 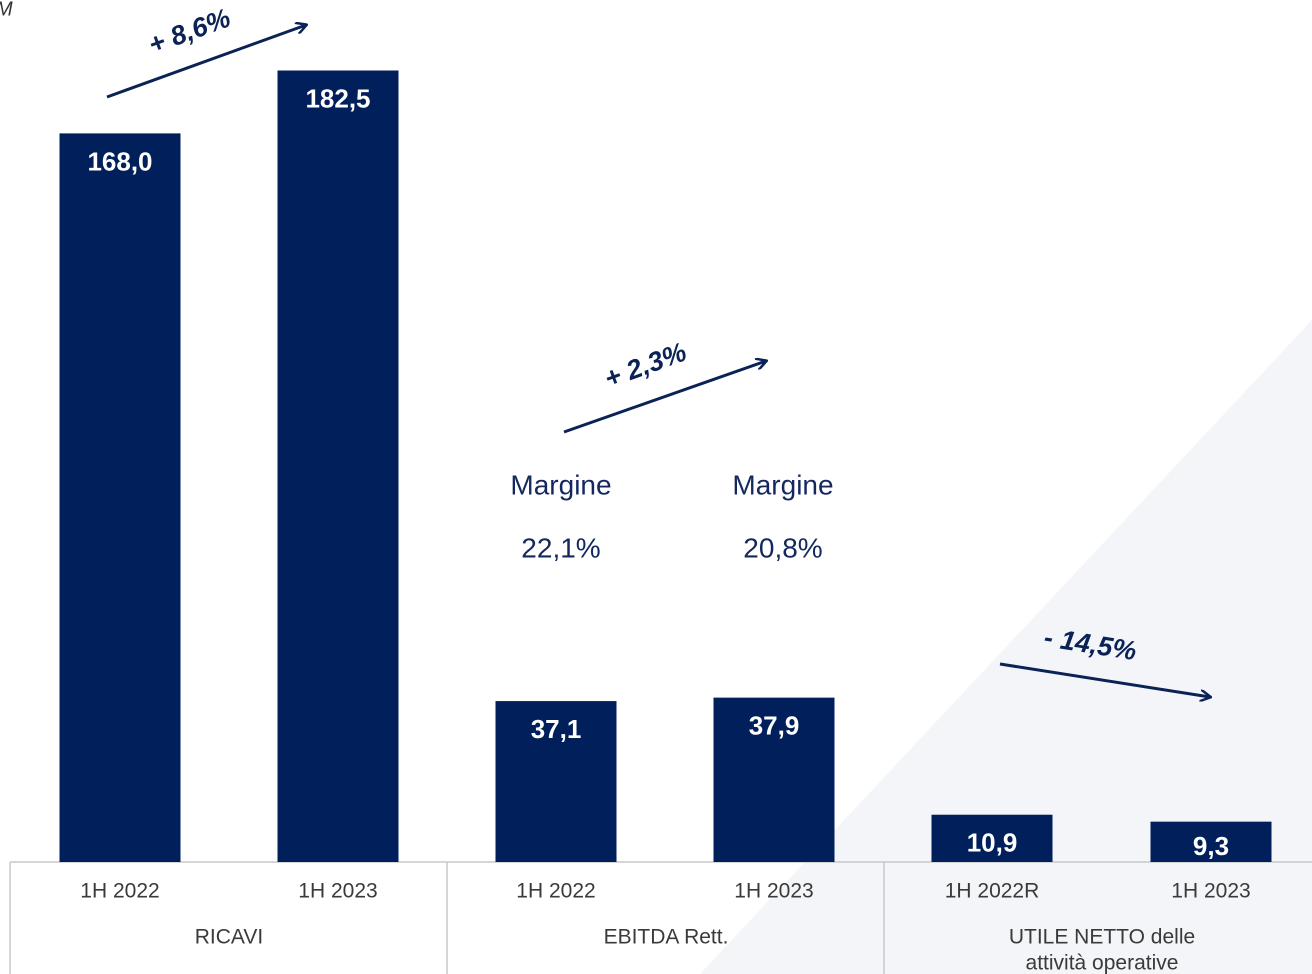 I want to click on margin-value: 20,8%, so click(x=782, y=547).